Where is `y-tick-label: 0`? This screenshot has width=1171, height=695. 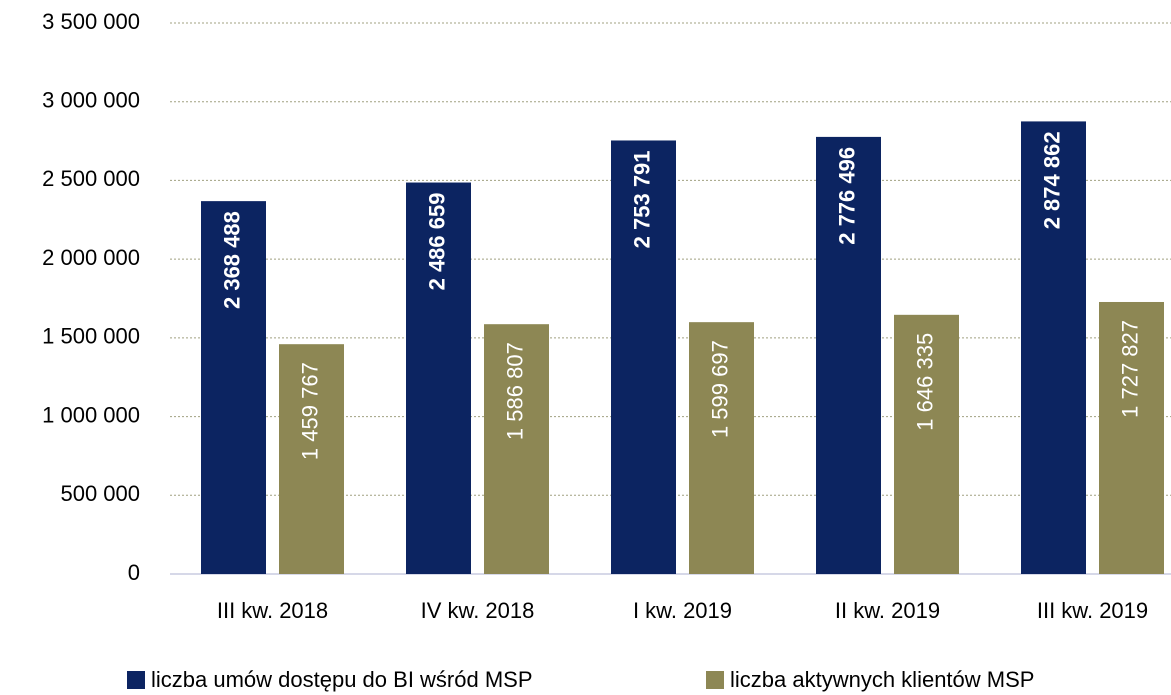
y-tick-label: 0 is located at coordinates (134, 572).